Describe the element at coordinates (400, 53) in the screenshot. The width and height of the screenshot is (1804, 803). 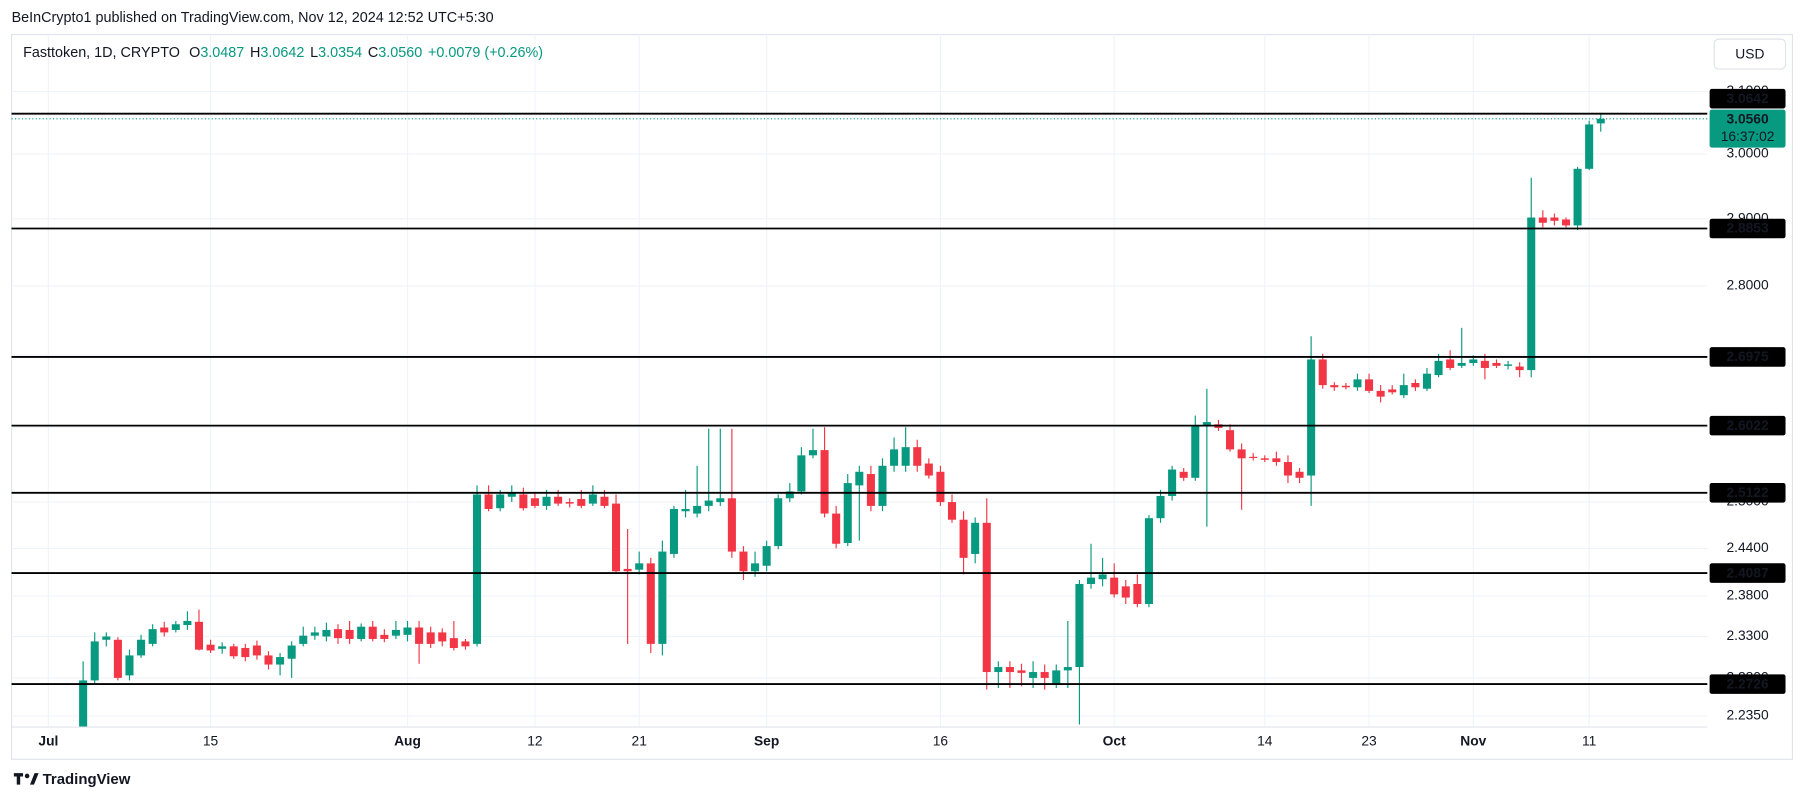
I see `legend-value: 3.0560` at that location.